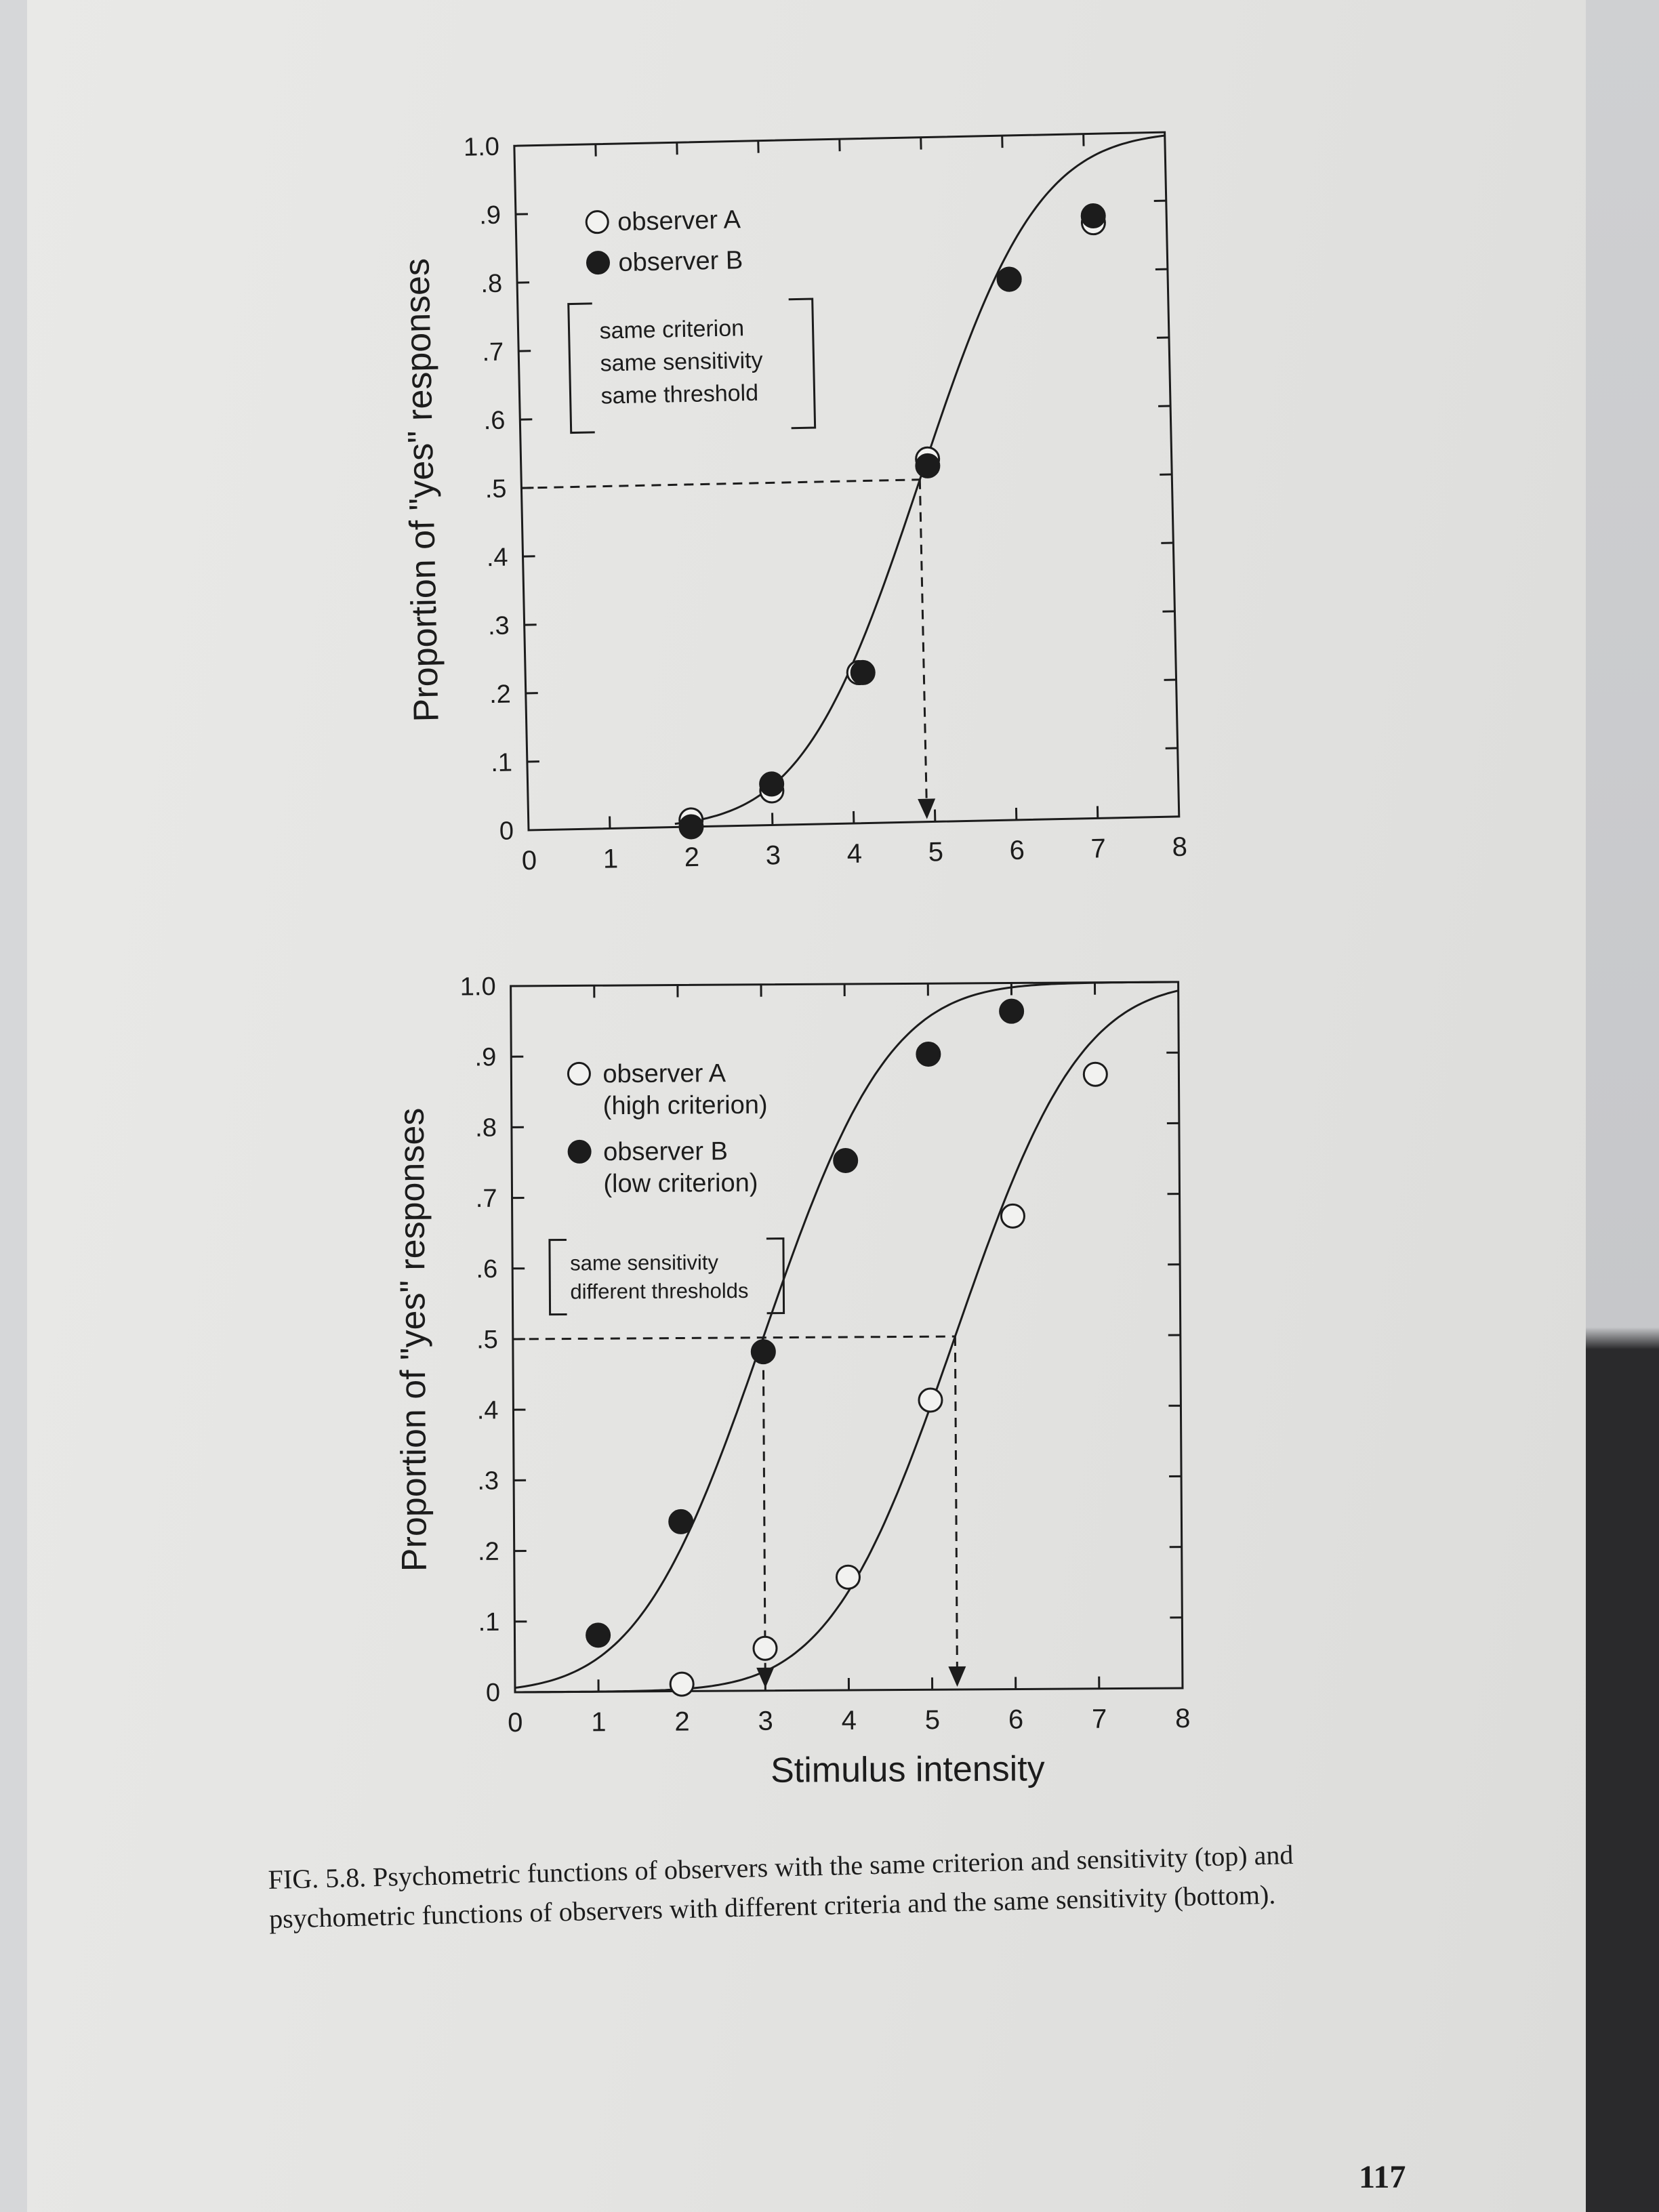 Image resolution: width=1659 pixels, height=2212 pixels. I want to click on page-number: 117, so click(1382, 2177).